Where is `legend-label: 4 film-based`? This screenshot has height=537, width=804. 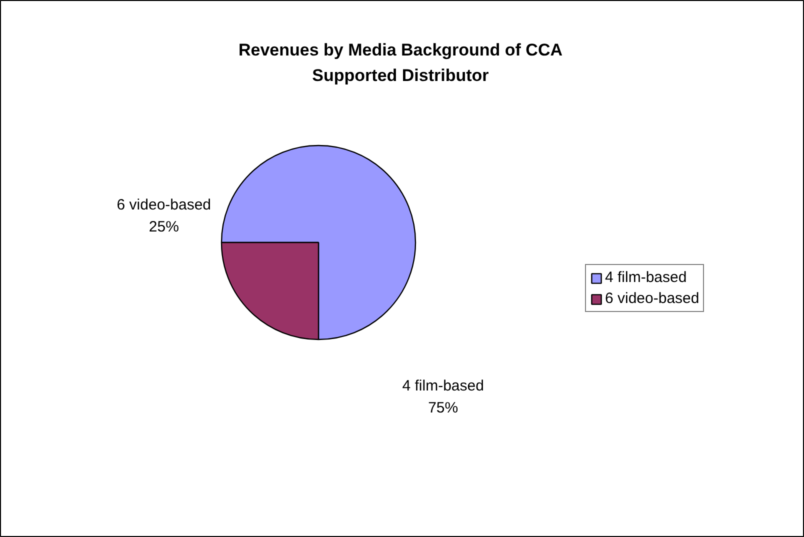 legend-label: 4 film-based is located at coordinates (646, 277).